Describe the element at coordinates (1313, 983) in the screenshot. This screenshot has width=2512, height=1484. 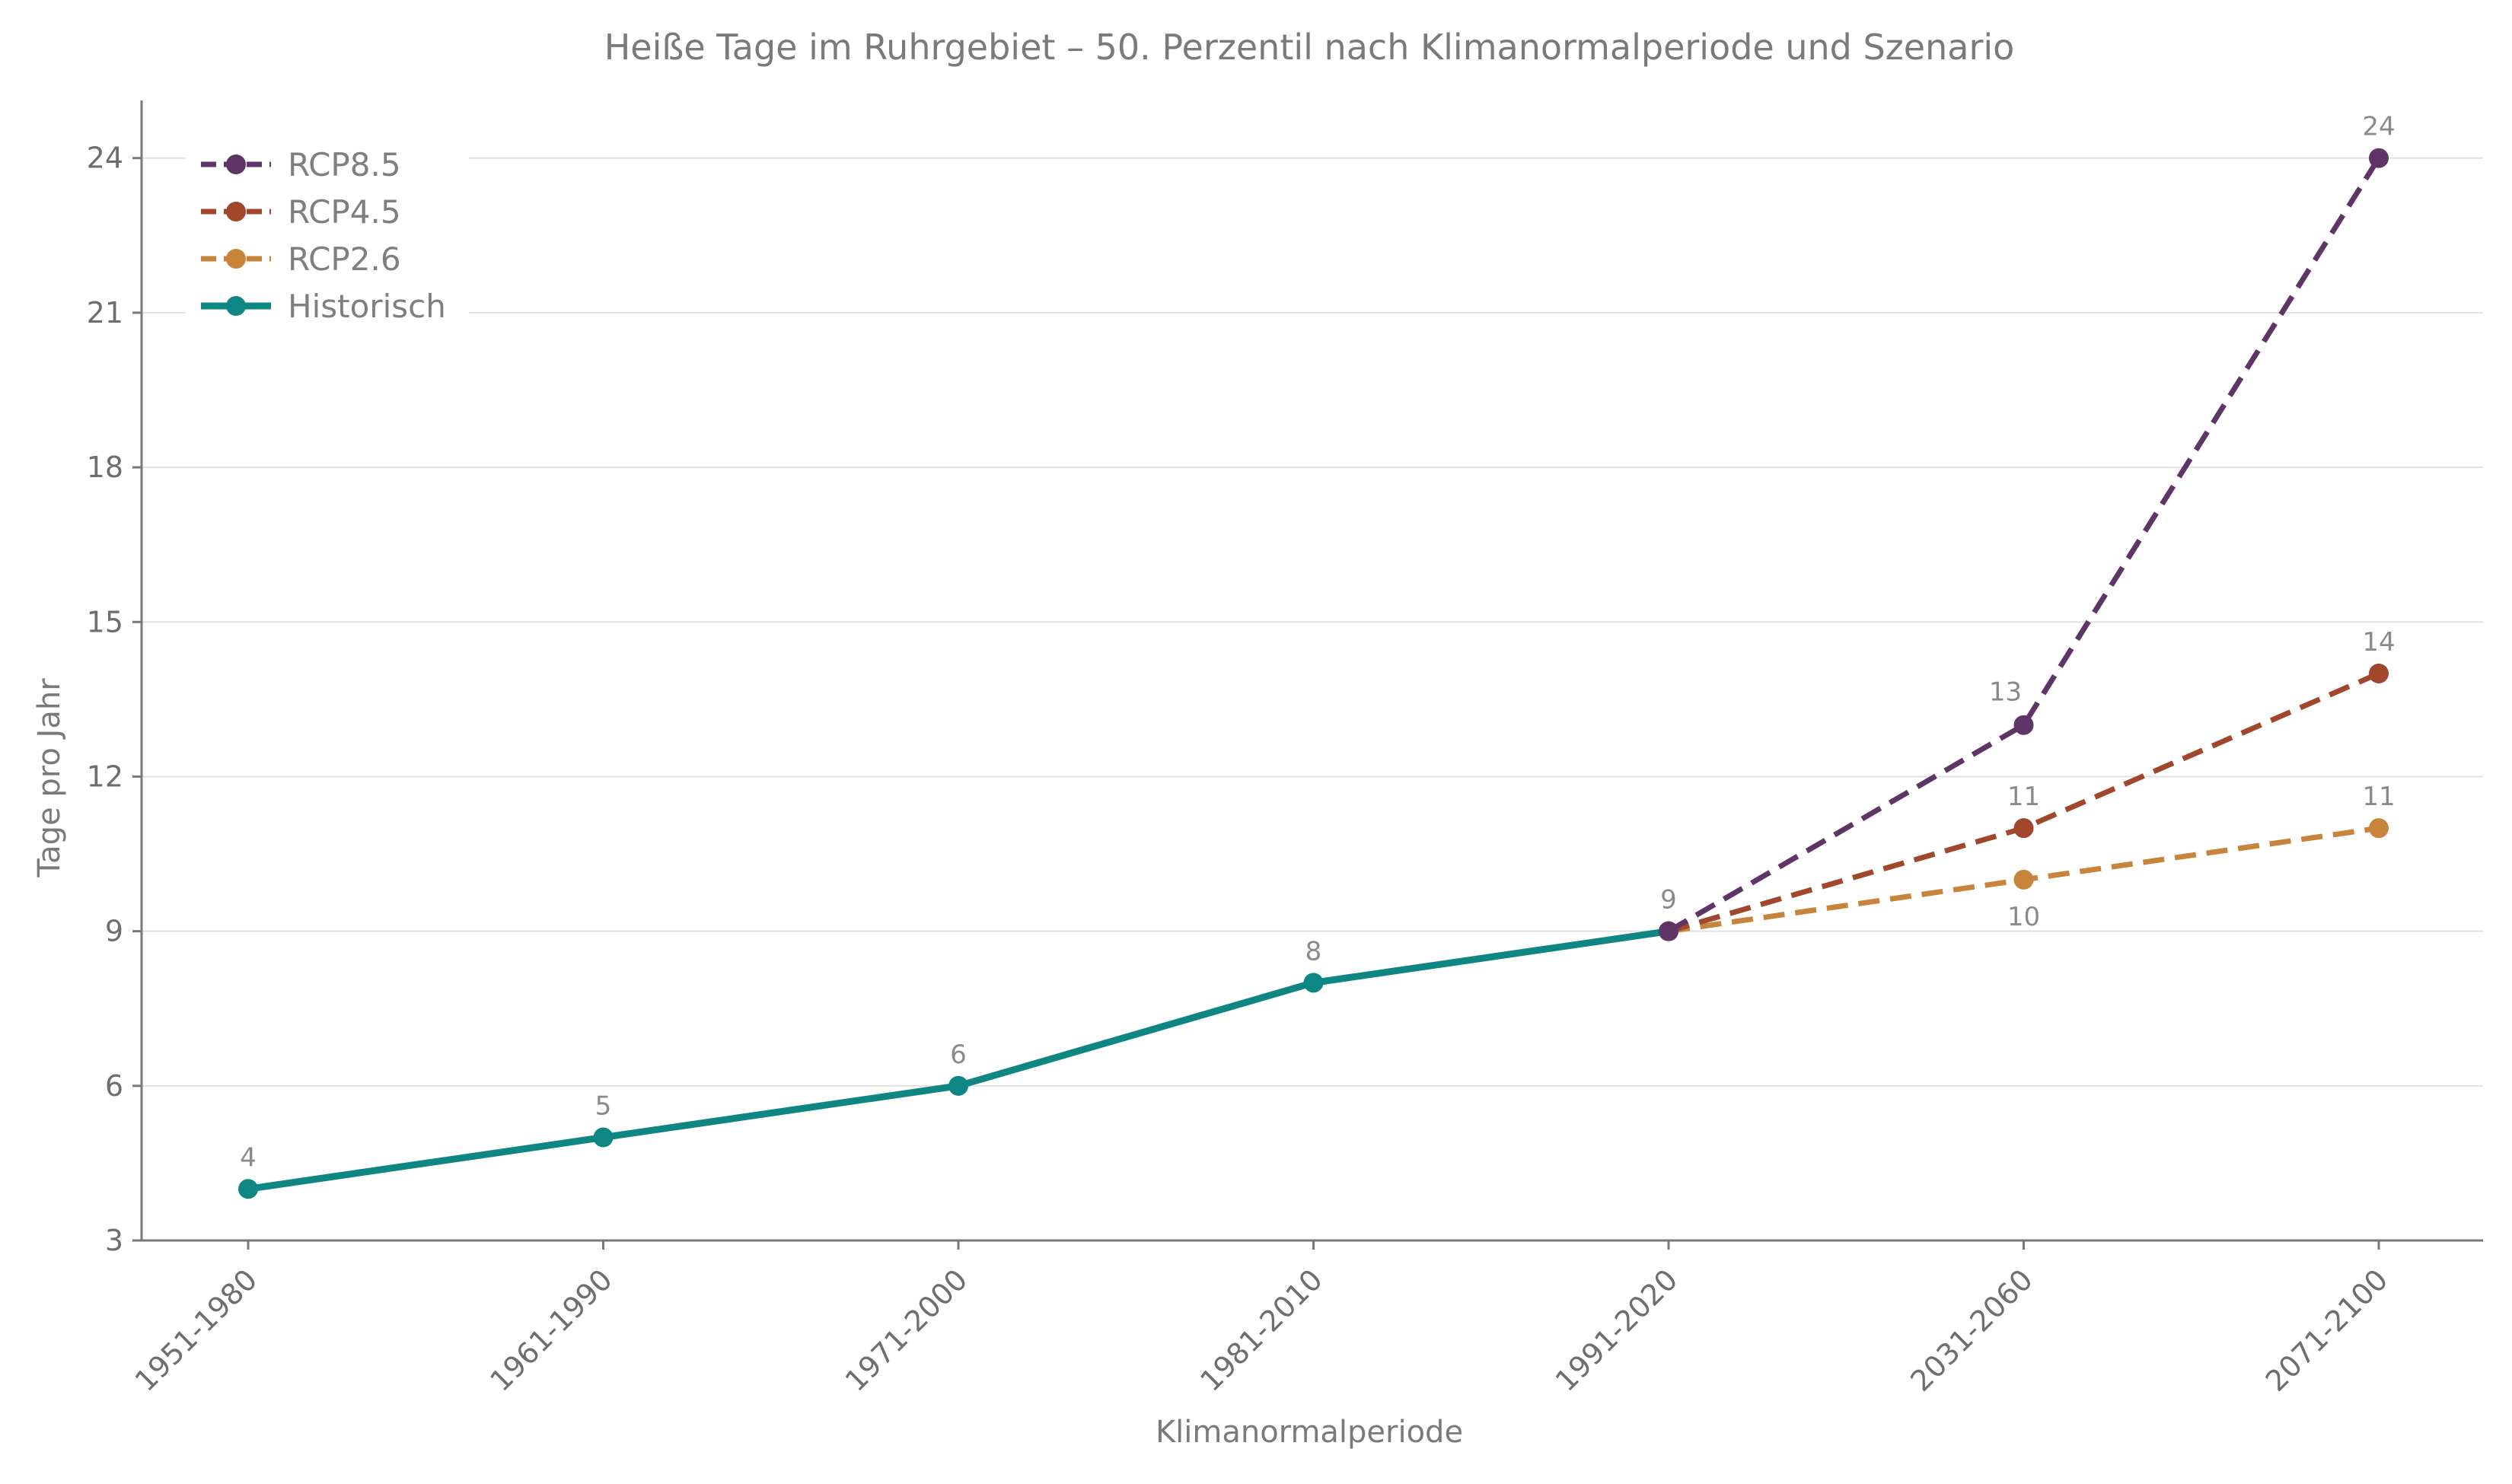
I see `point-historisch-1981-2010` at that location.